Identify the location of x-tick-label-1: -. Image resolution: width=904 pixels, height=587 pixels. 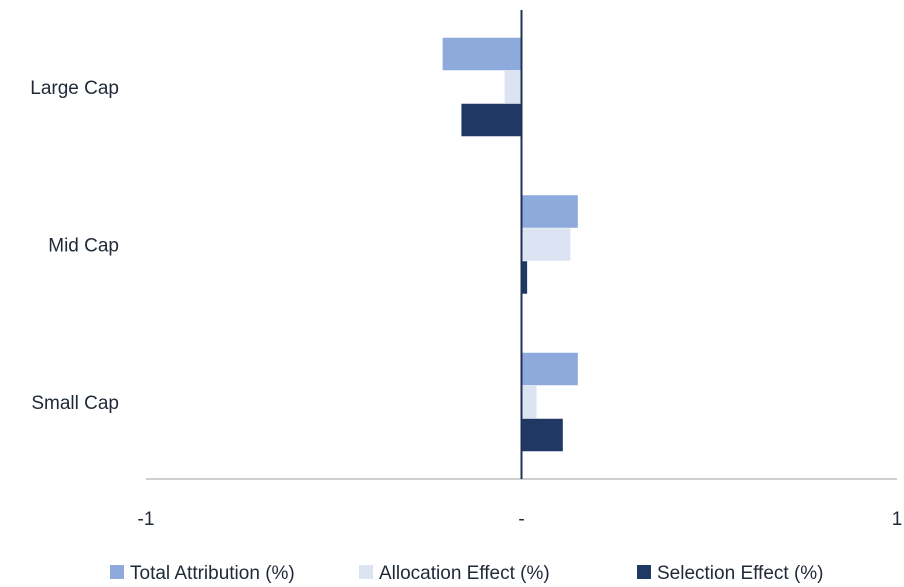
(521, 519).